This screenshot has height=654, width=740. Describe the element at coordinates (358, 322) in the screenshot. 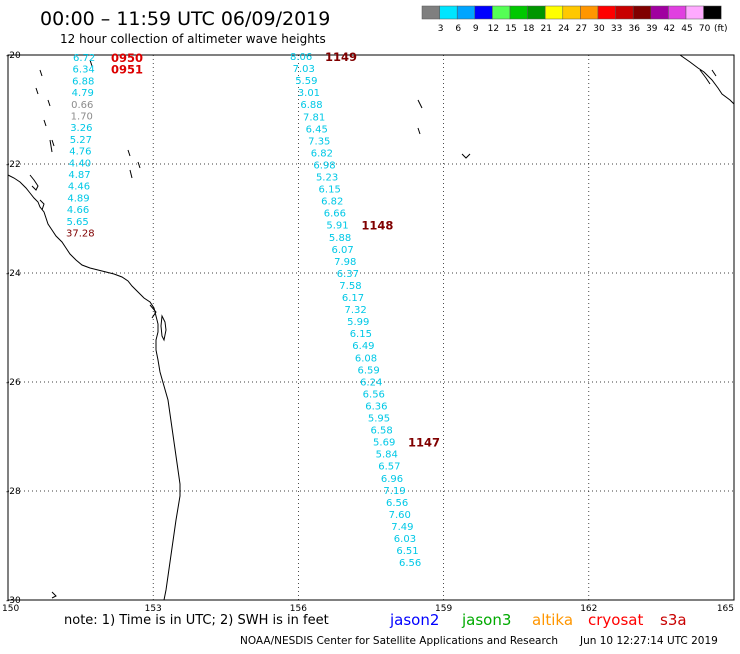

I see `wave-height-label: 5.99` at that location.